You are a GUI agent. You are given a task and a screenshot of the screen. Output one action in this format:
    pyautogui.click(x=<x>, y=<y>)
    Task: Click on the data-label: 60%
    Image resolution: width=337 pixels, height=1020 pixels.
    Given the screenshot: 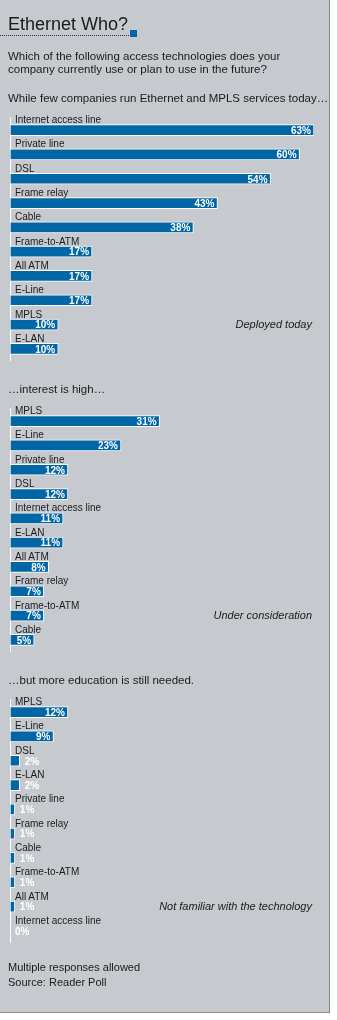 What is the action you would take?
    pyautogui.click(x=286, y=155)
    